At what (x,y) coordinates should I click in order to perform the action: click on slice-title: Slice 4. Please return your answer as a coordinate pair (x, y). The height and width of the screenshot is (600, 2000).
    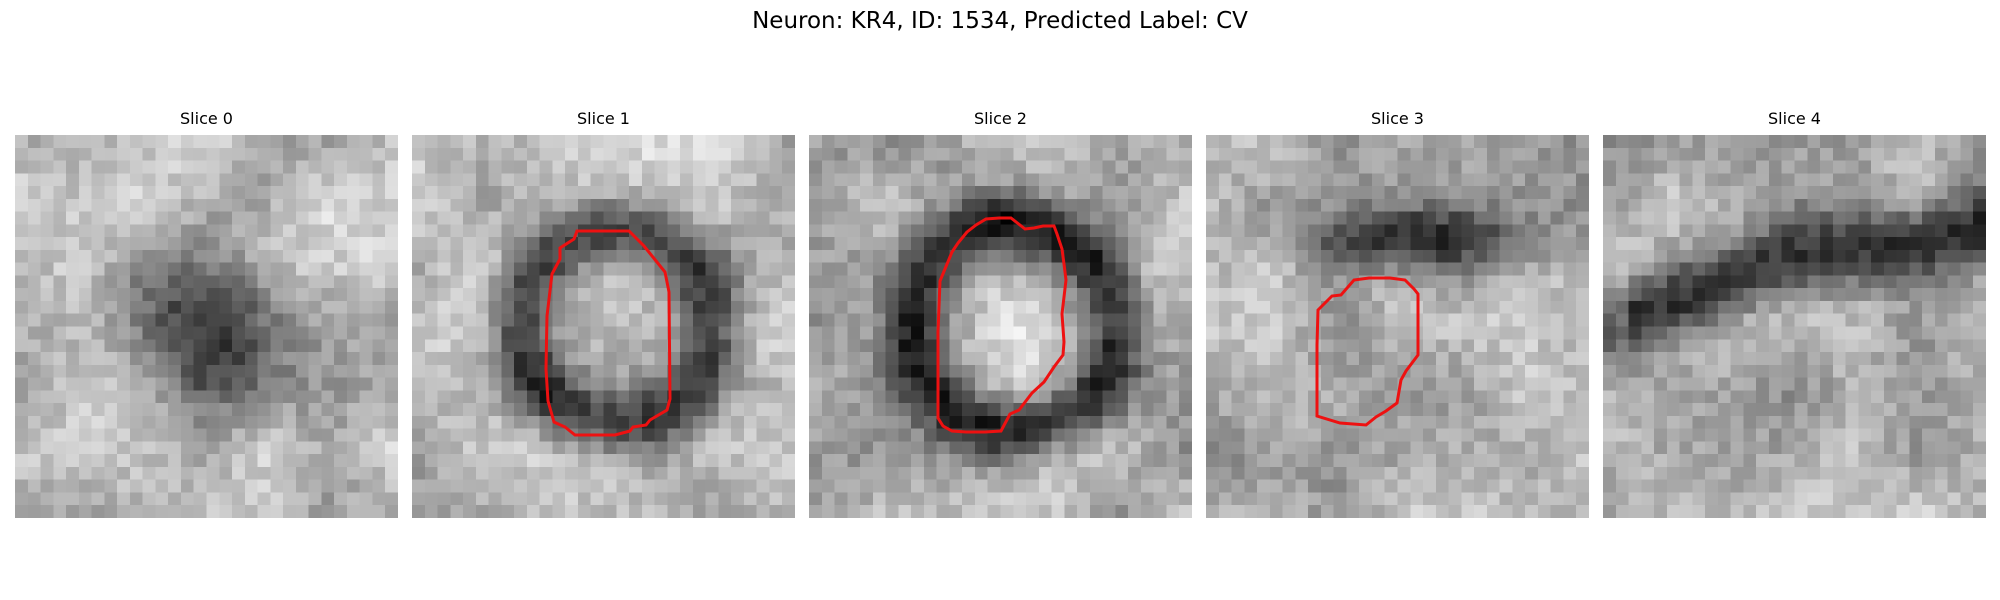
    Looking at the image, I should click on (1794, 118).